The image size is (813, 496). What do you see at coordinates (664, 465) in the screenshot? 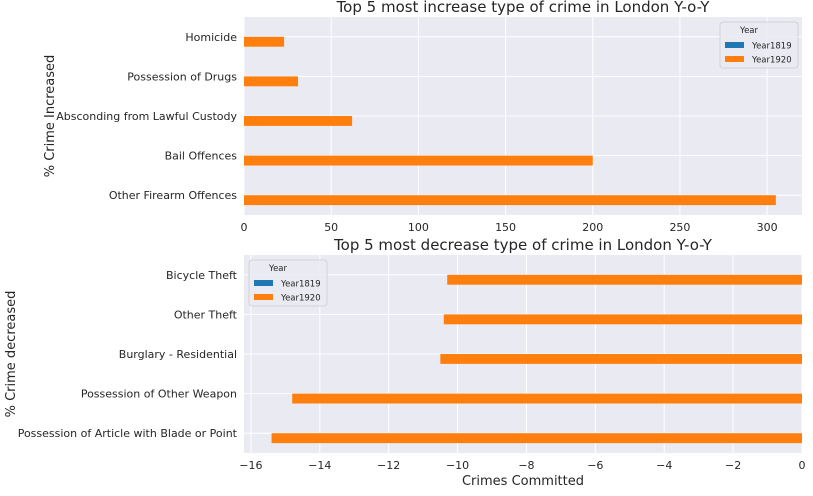
I see `x-tick-label: −4` at bounding box center [664, 465].